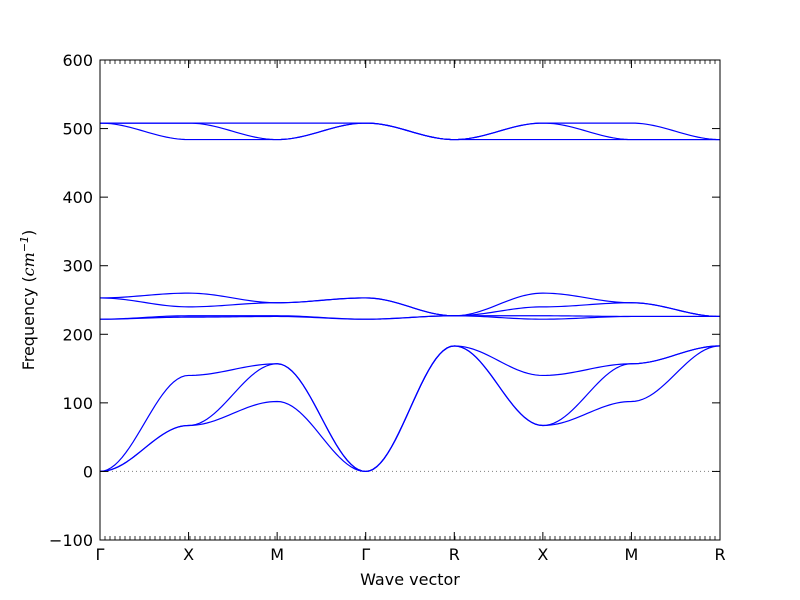 The image size is (800, 600). I want to click on y-tick-label: 400, so click(77, 197).